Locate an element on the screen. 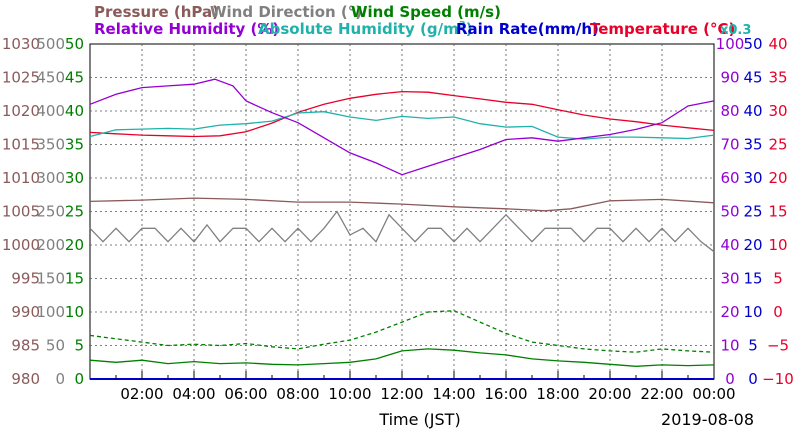 The image size is (800, 434). legend-pressure: Pressure (hPa) is located at coordinates (156, 12).